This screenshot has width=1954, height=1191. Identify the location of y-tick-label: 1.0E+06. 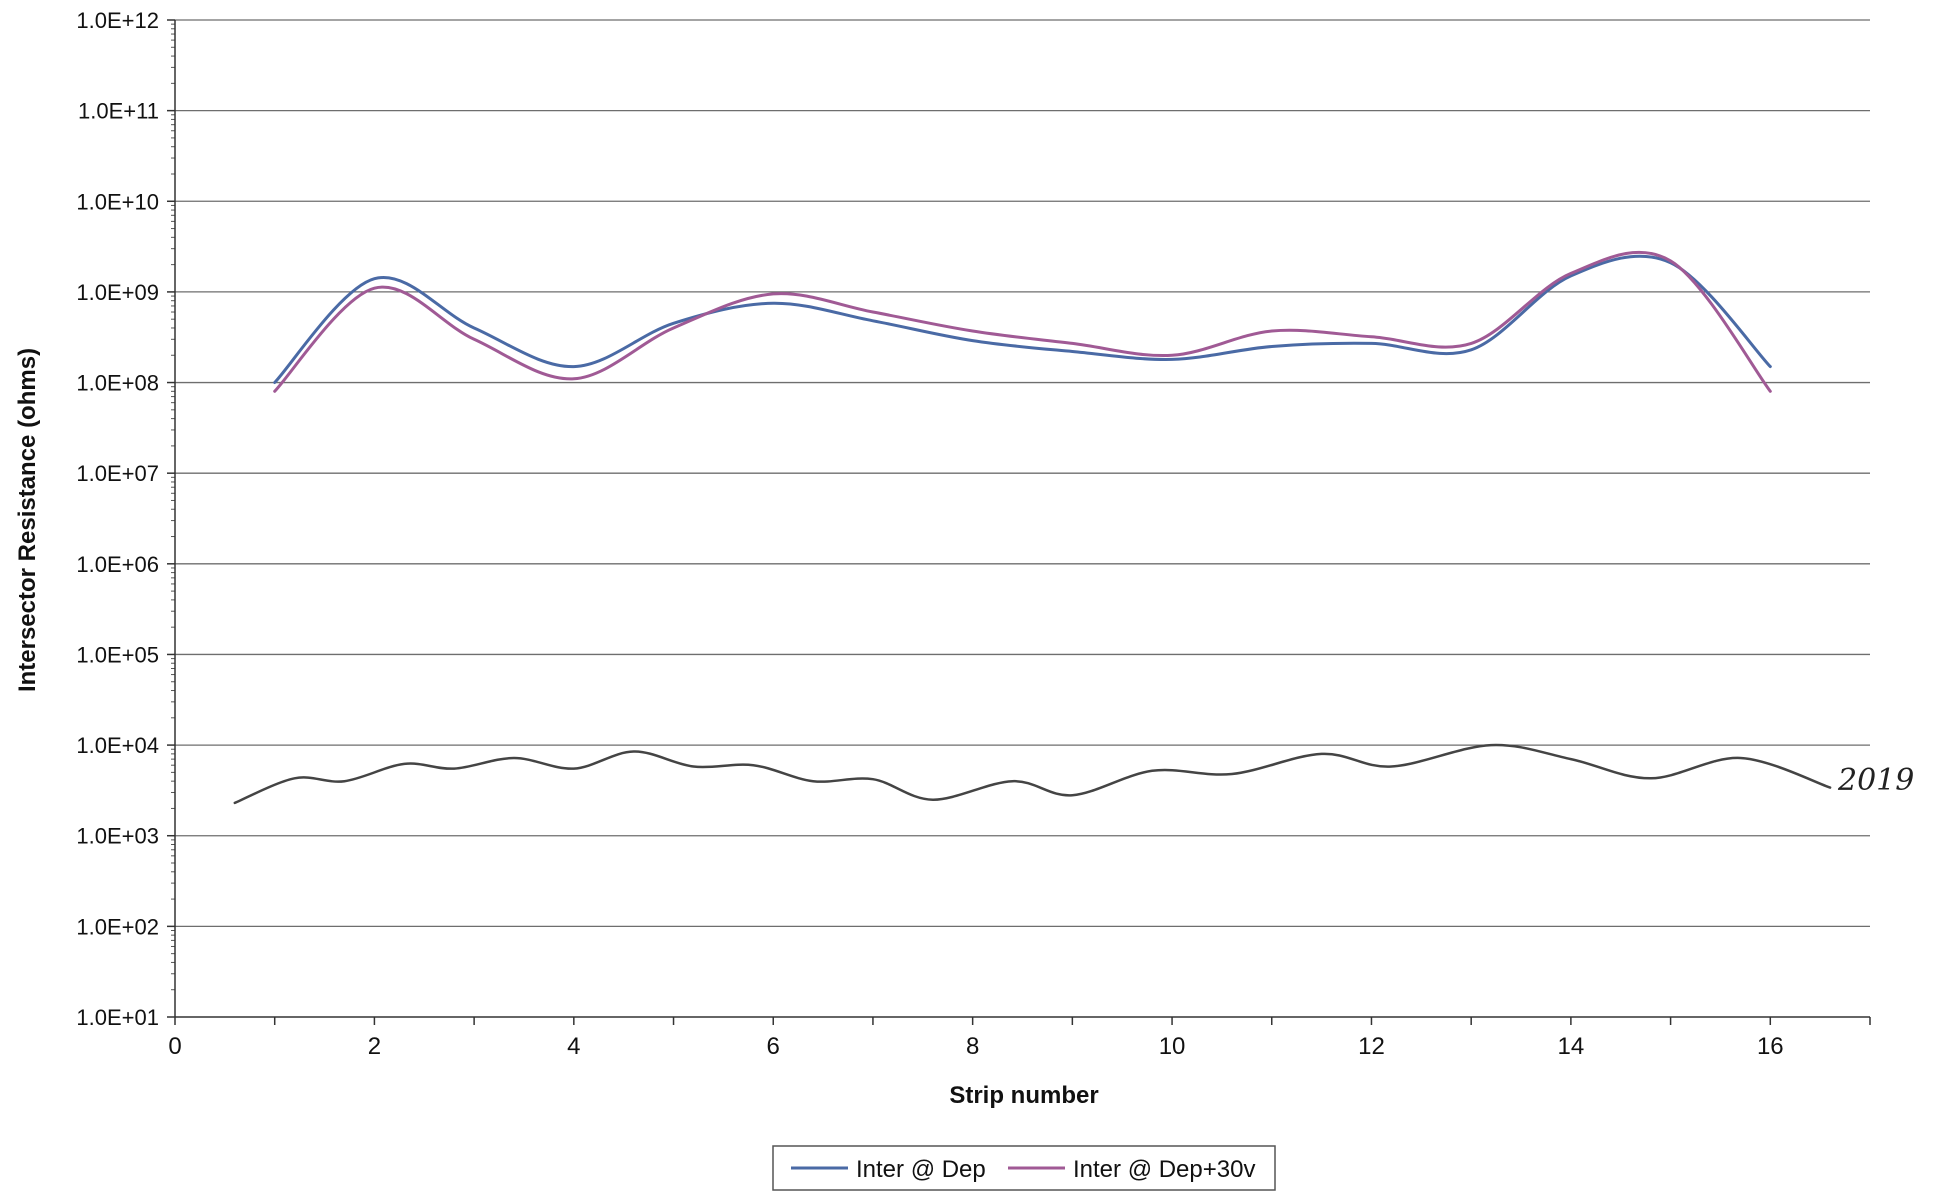
(117, 564).